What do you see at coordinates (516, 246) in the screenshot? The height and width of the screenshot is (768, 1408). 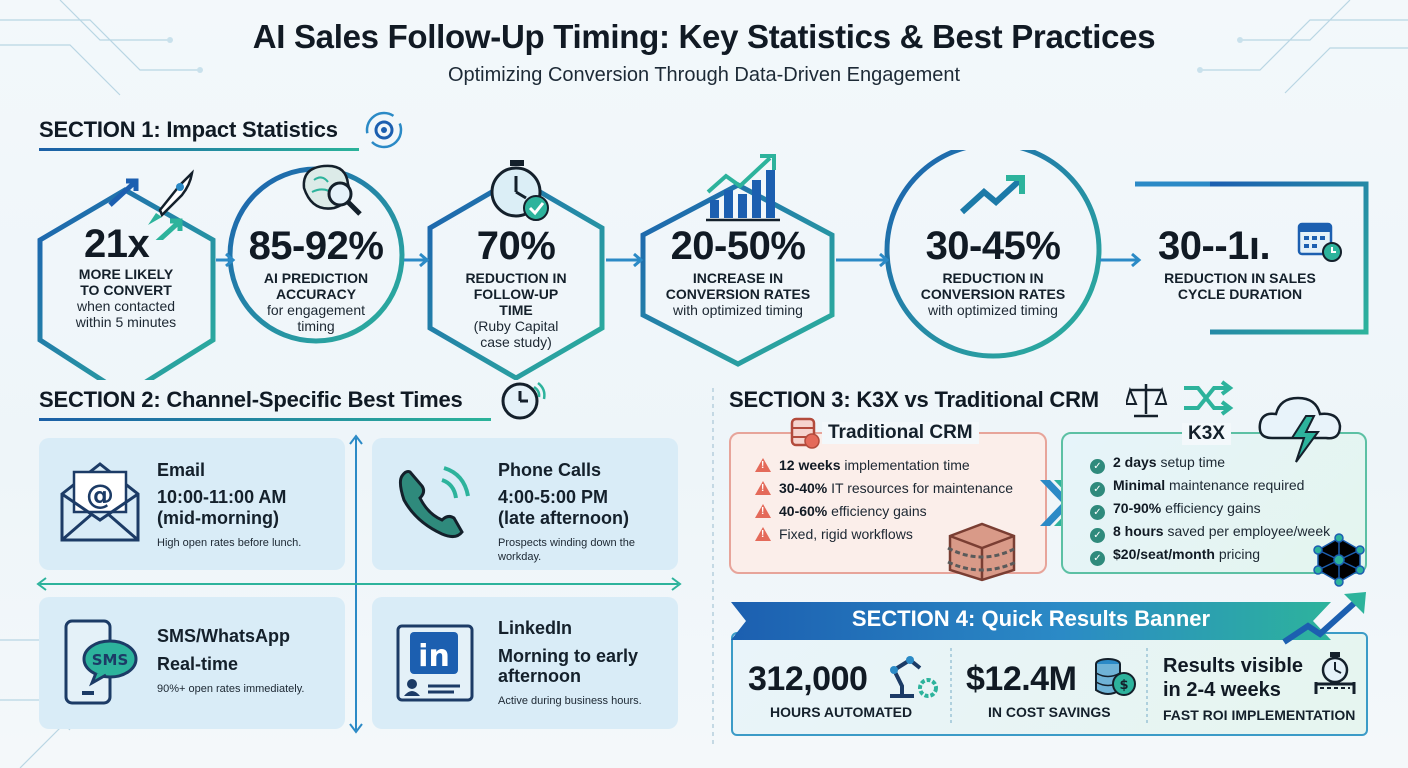 I see `stat-value-3: 70%` at bounding box center [516, 246].